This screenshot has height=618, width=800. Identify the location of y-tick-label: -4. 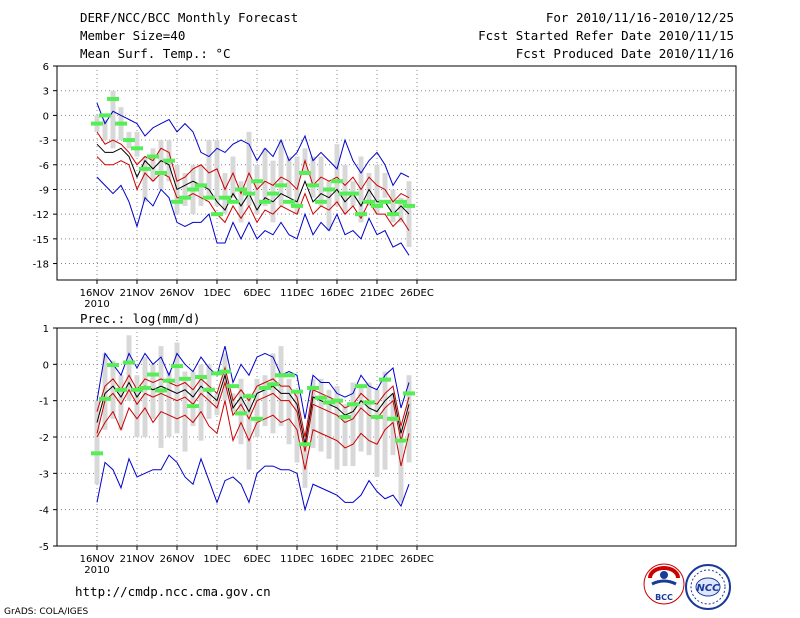
(44, 511).